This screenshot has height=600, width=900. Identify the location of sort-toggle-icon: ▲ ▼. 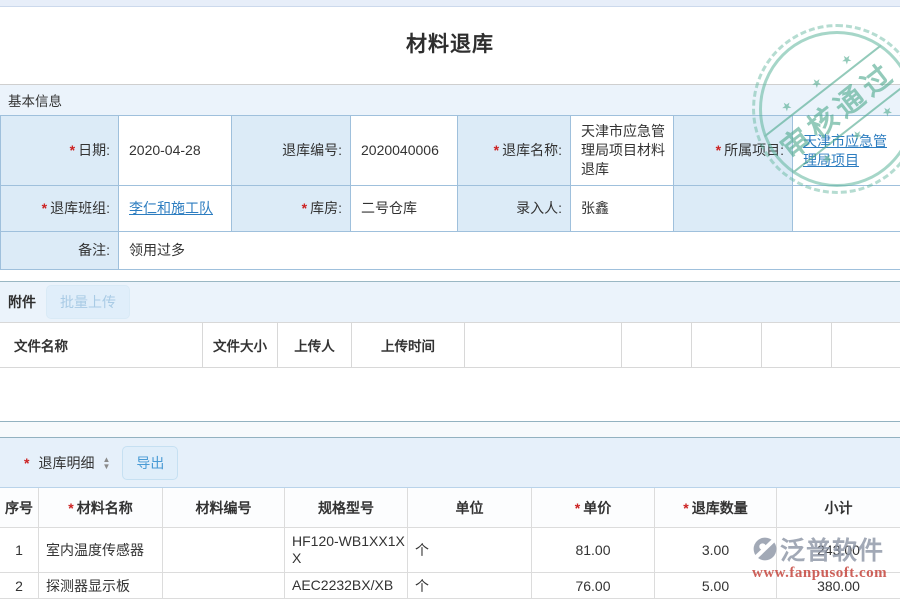
(106, 462).